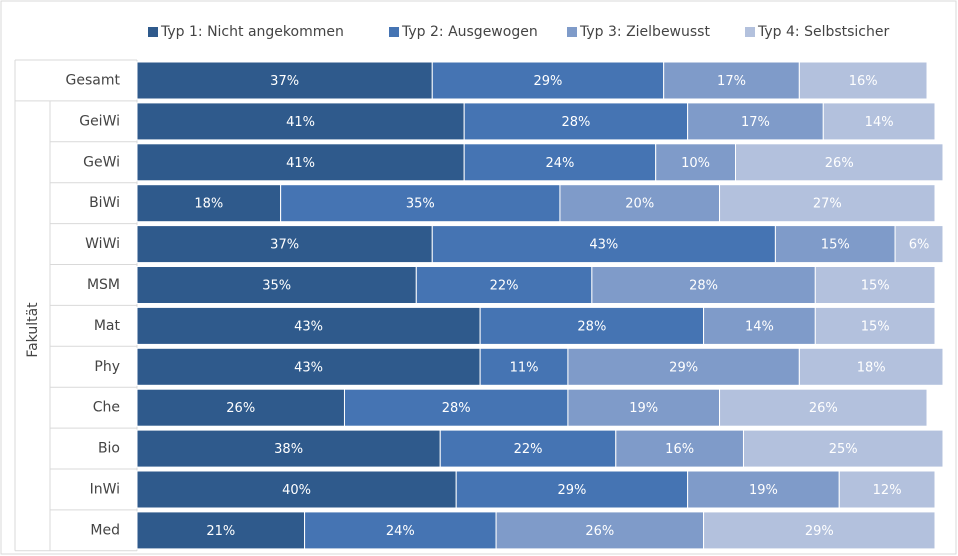 Image resolution: width=958 pixels, height=556 pixels. What do you see at coordinates (102, 244) in the screenshot?
I see `category-label: WiWi` at bounding box center [102, 244].